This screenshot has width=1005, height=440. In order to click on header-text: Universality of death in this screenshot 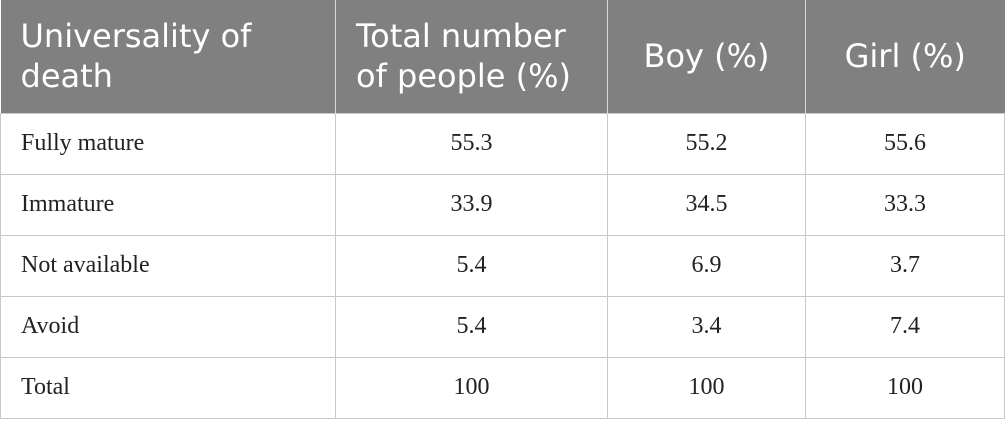, I will do `click(136, 56)`.